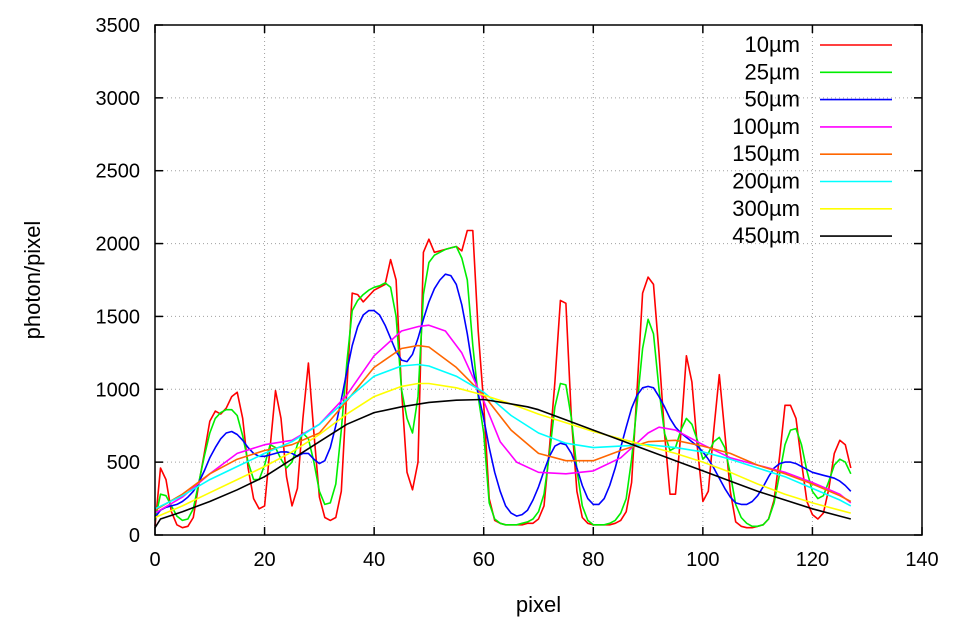 This screenshot has width=955, height=619. Describe the element at coordinates (118, 317) in the screenshot. I see `y-tick-label: 1500` at that location.